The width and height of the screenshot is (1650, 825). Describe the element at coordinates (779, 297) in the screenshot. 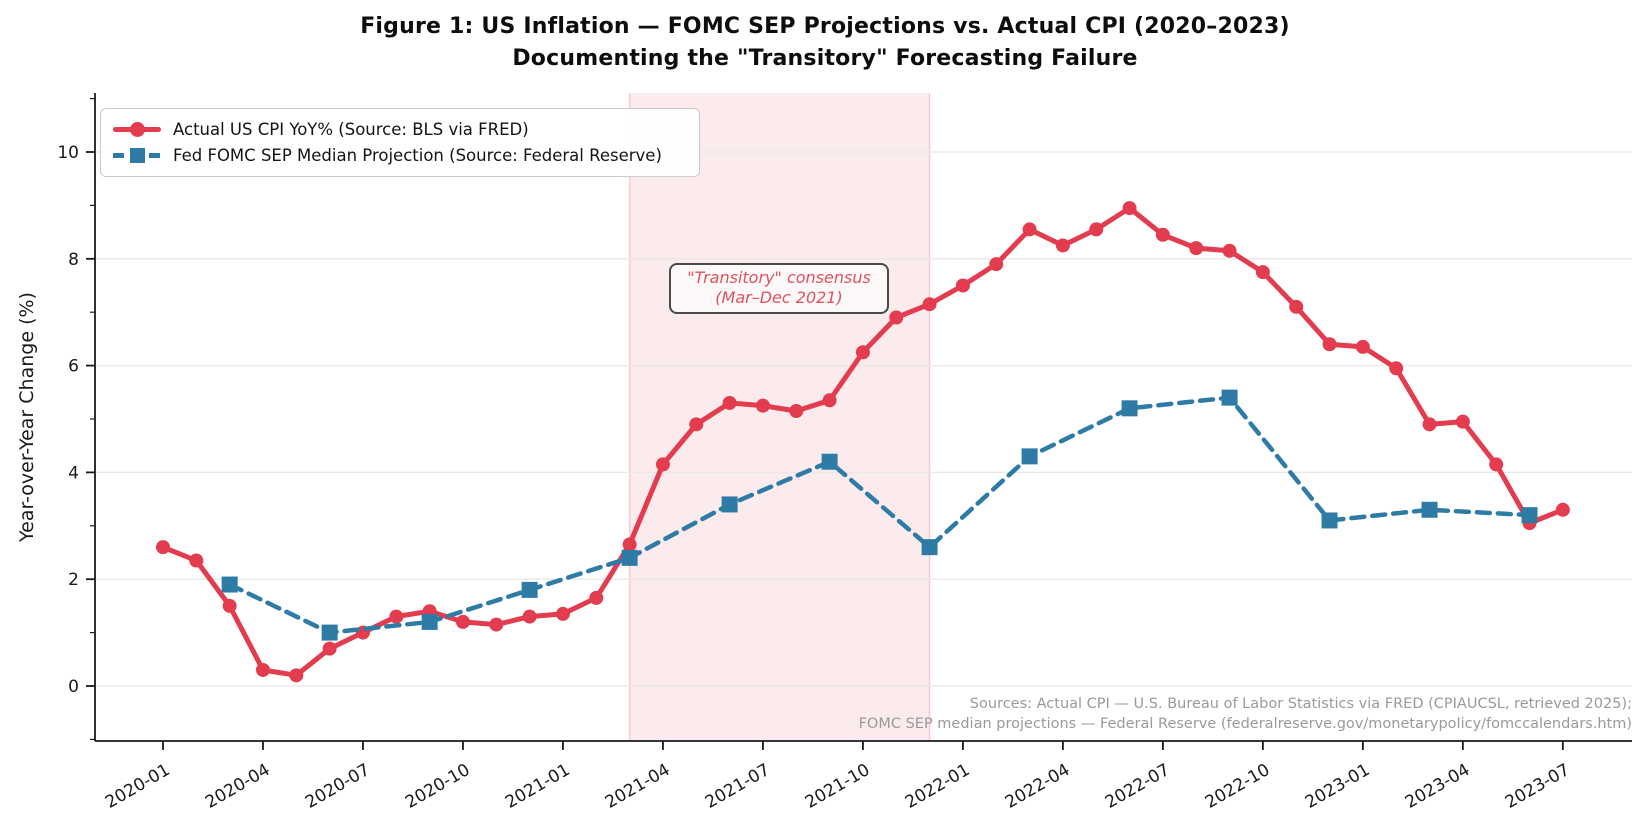

I see `annotation-line-2: (Mar–Dec 2021)` at that location.